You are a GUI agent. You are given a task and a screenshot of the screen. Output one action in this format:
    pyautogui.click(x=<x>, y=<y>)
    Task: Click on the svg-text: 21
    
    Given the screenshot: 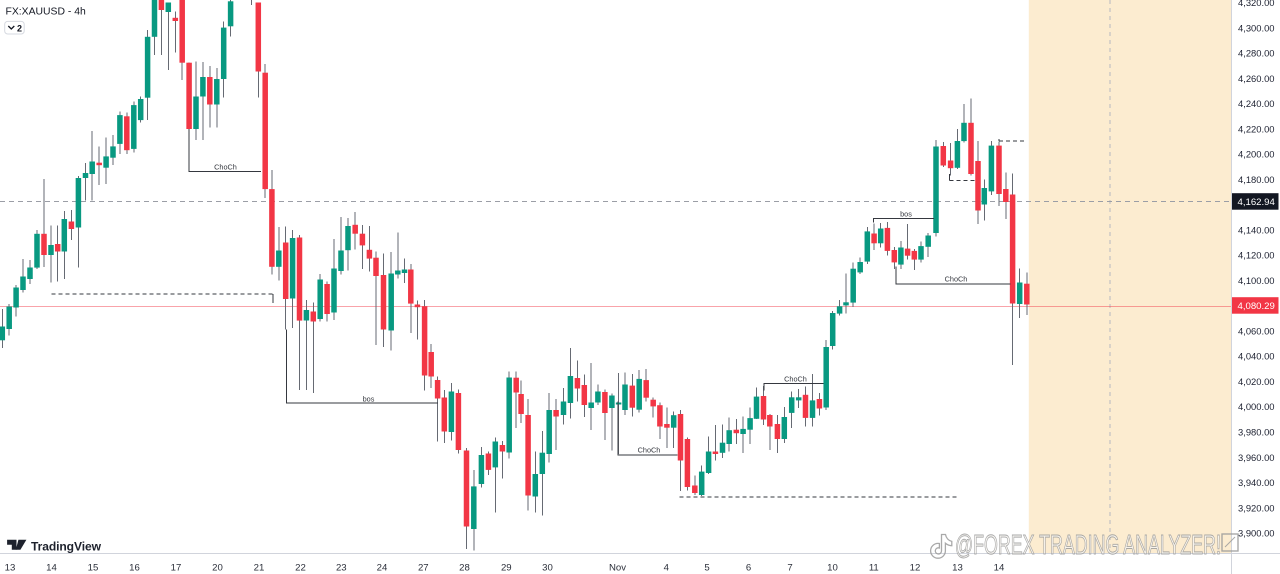 What is the action you would take?
    pyautogui.click(x=259, y=568)
    